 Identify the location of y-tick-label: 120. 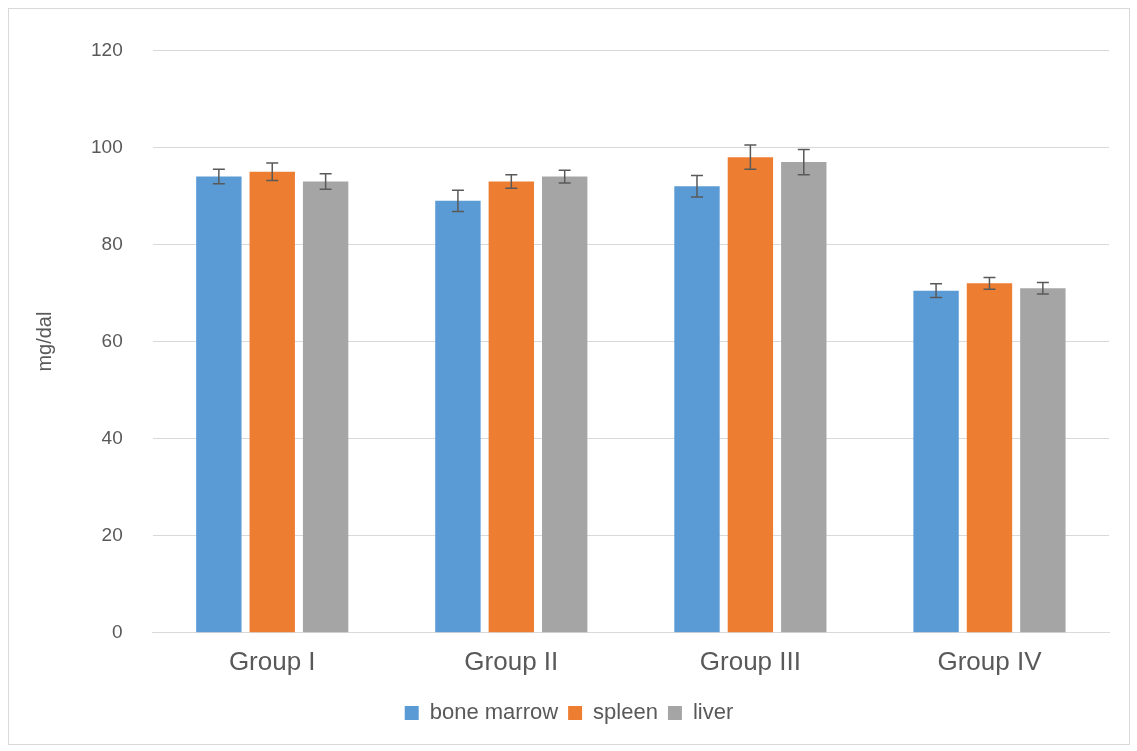
(107, 49).